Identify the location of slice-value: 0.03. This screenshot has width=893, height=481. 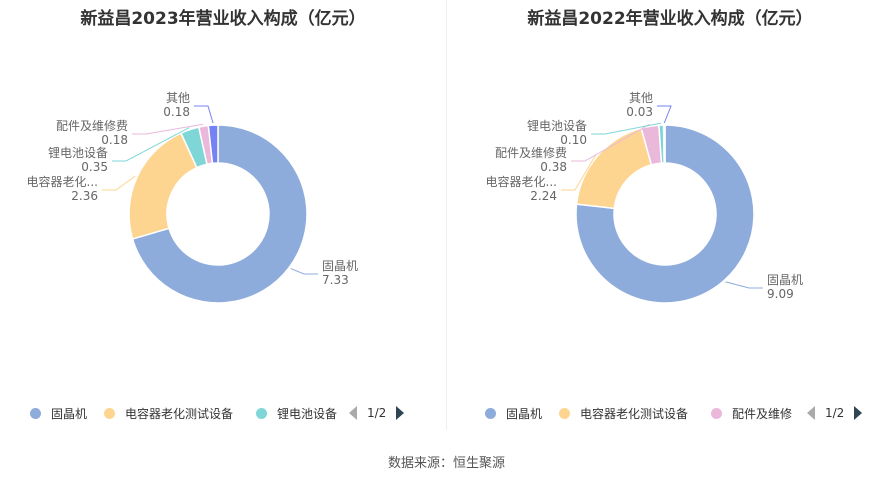
(639, 112).